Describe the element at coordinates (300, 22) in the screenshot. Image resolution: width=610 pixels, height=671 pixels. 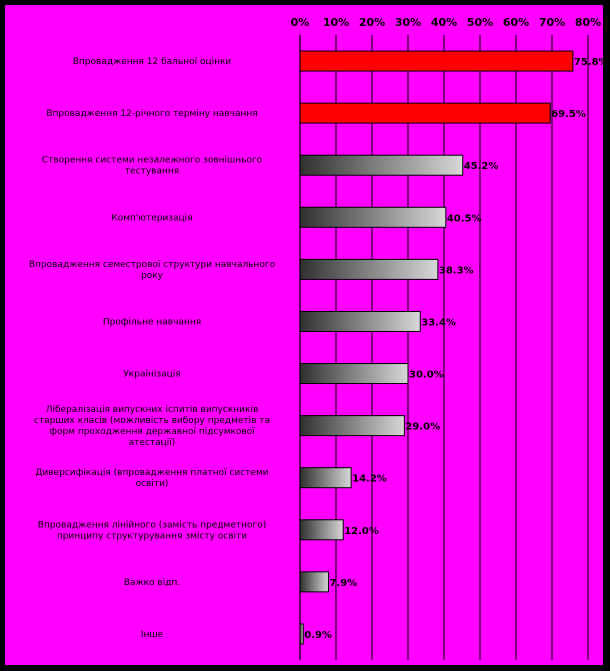
I see `x-tick-label: 0%` at that location.